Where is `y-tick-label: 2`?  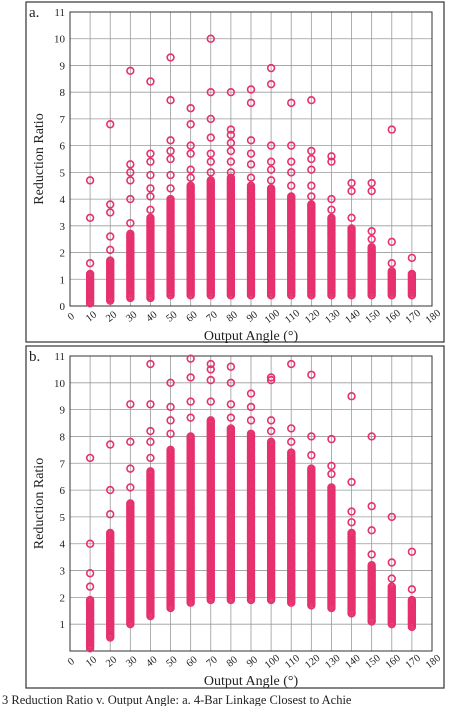 y-tick-label: 2 is located at coordinates (63, 598).